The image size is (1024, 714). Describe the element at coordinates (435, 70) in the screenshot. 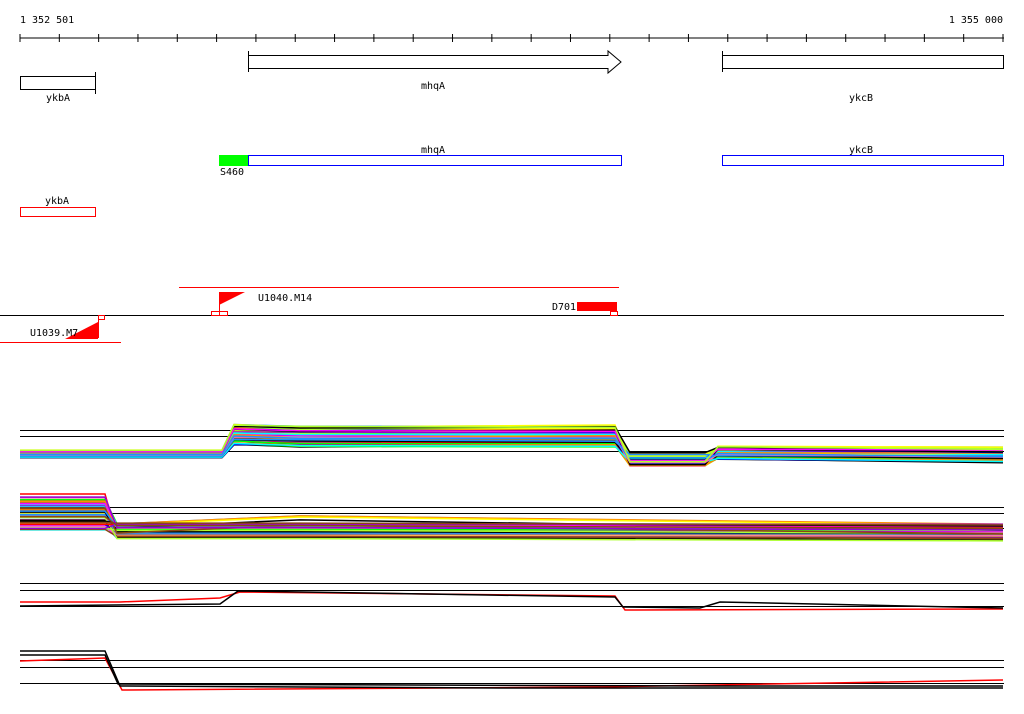

I see `gene-mhqA: mhqA` at that location.